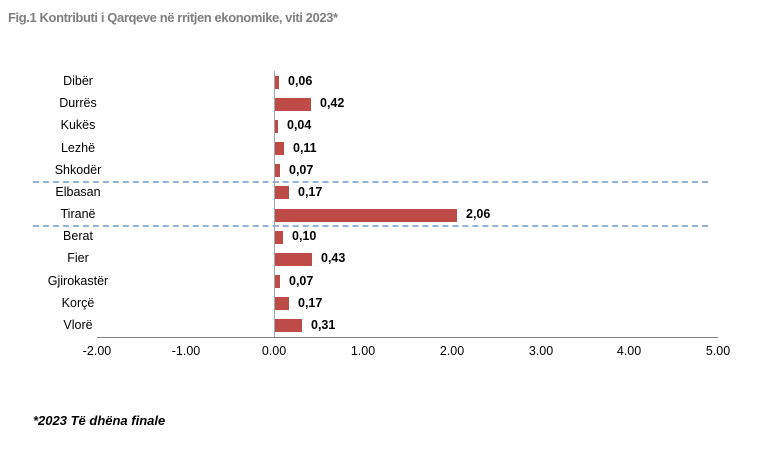 This screenshot has height=453, width=779. What do you see at coordinates (78, 103) in the screenshot?
I see `category-label: Durrës` at bounding box center [78, 103].